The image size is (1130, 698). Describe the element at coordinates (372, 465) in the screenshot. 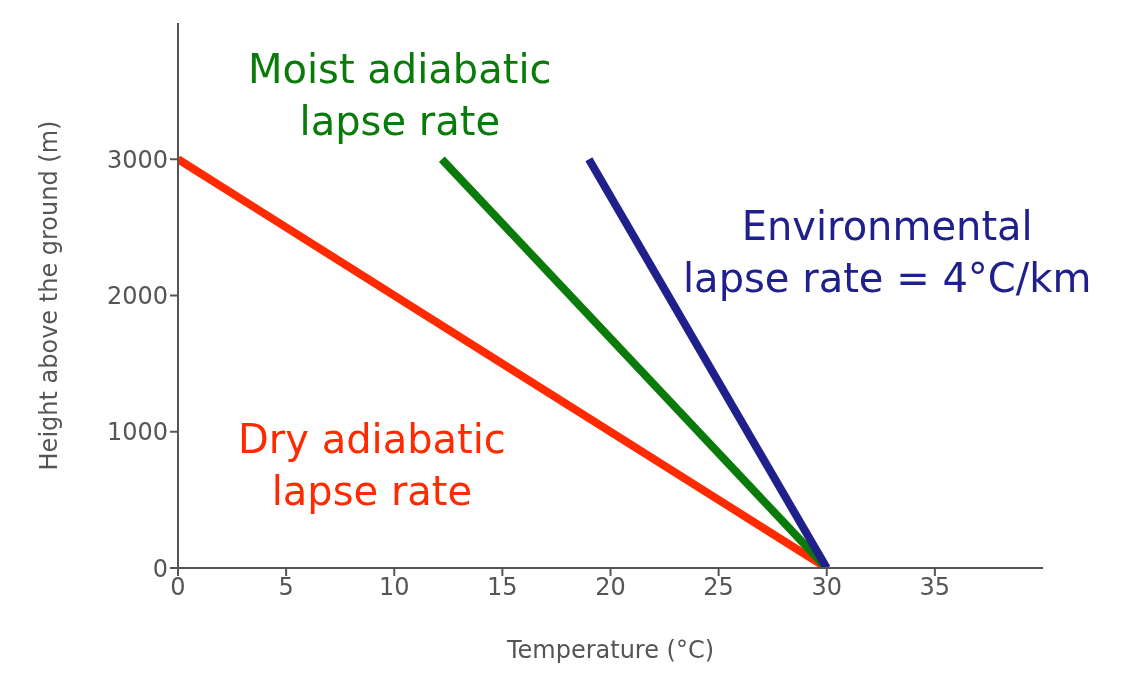

I see `series-label: Dry adiabatic lapse rate` at that location.